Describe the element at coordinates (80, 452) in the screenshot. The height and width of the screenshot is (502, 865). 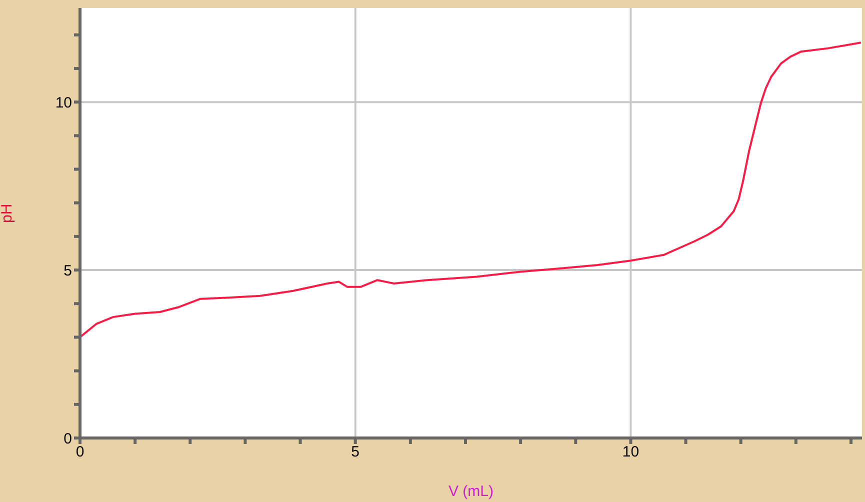
I see `x-tick-label: 0` at that location.